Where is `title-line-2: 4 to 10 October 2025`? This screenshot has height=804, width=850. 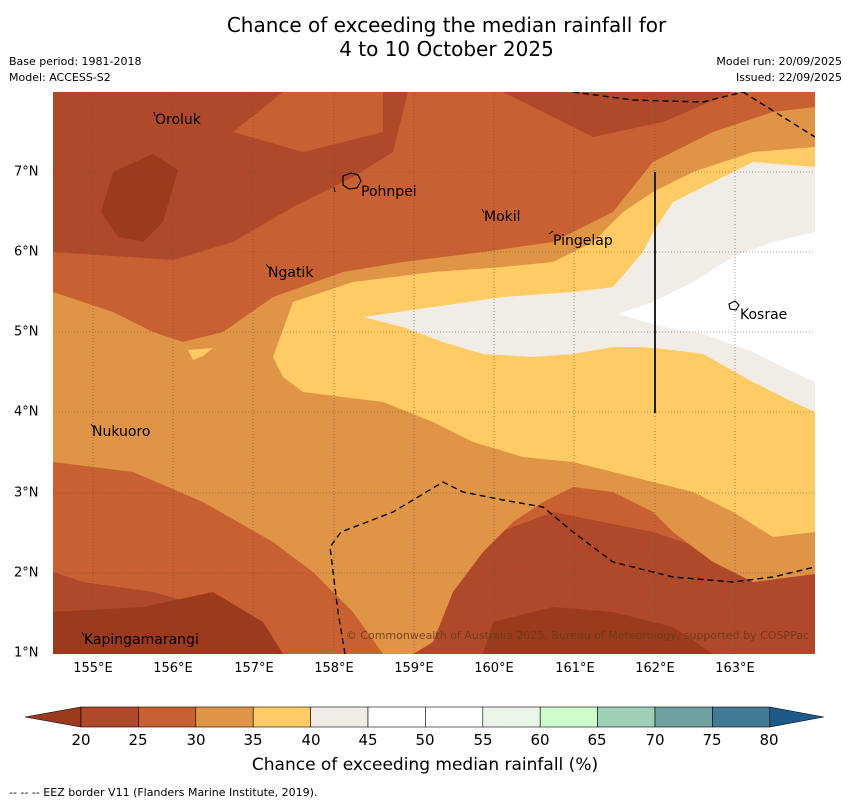
title-line-2: 4 to 10 October 2025 is located at coordinates (446, 49).